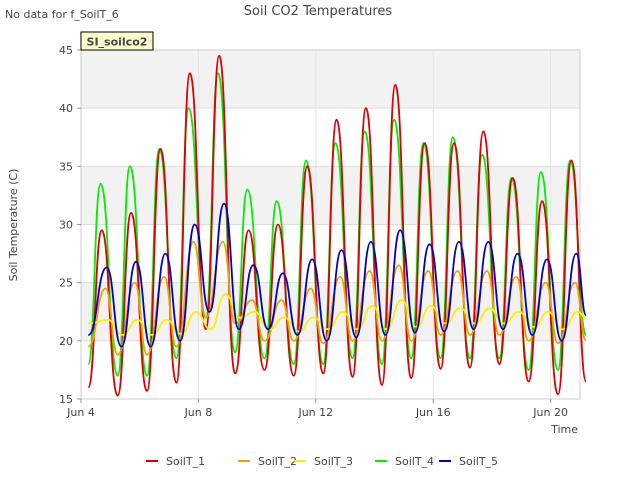 This screenshot has height=480, width=640. Describe the element at coordinates (198, 412) in the screenshot. I see `x-tick-label: Jun 8` at that location.